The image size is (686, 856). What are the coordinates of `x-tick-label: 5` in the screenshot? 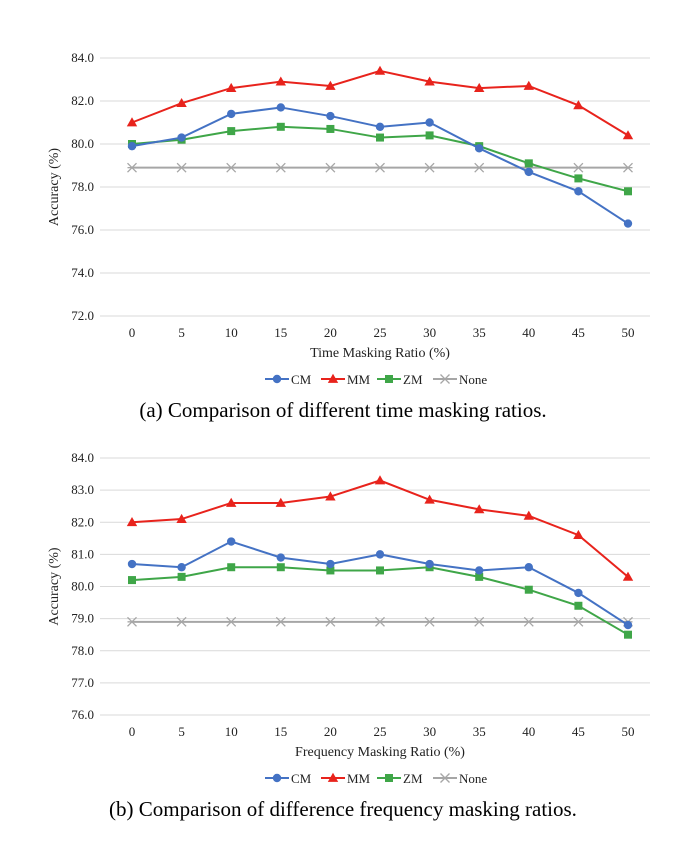 It's located at (181, 332).